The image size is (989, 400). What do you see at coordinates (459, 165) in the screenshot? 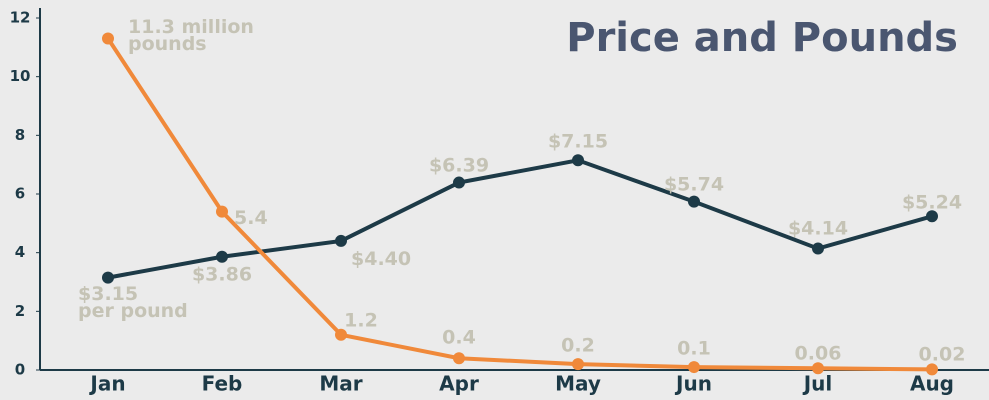
I see `value-label: $6.39` at bounding box center [459, 165].